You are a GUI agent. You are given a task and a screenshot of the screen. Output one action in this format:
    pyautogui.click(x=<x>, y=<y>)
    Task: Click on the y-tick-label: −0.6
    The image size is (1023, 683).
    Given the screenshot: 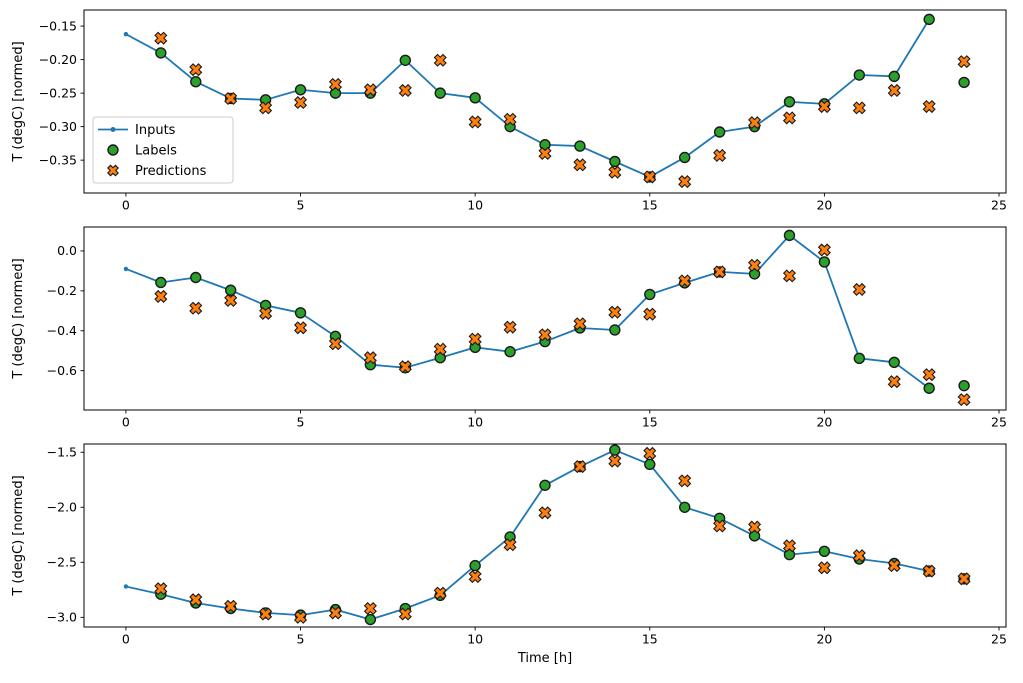 What is the action you would take?
    pyautogui.click(x=62, y=370)
    